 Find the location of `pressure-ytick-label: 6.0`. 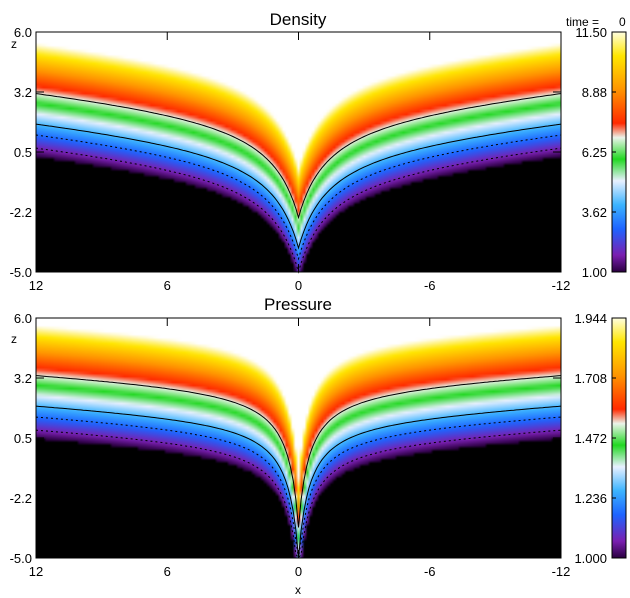

pressure-ytick-label: 6.0 is located at coordinates (23, 318).